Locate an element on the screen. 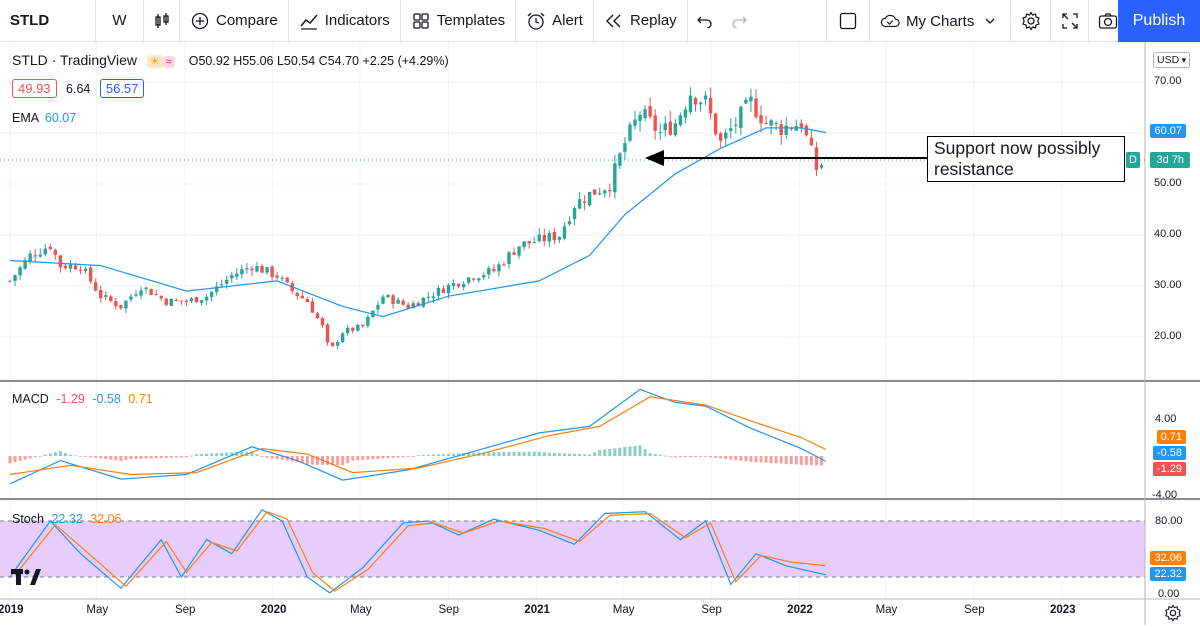  fullscreen-button is located at coordinates (1070, 21).